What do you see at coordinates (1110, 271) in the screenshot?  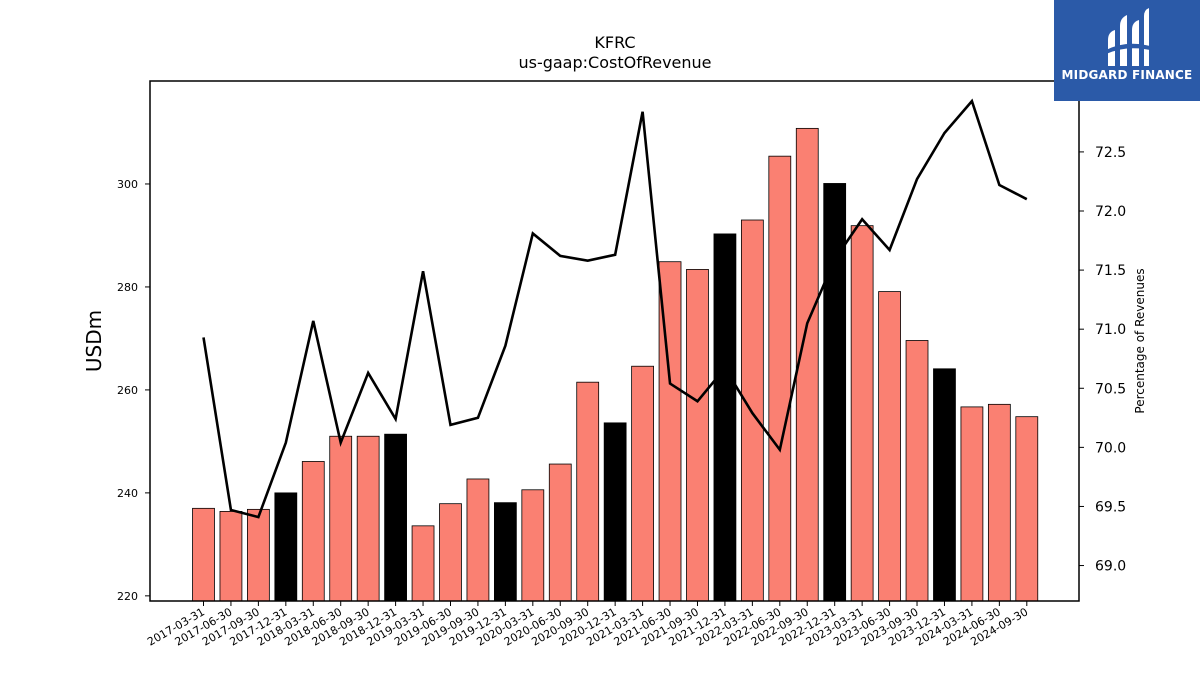 I see `y2-tick-label: 71.5` at bounding box center [1110, 271].